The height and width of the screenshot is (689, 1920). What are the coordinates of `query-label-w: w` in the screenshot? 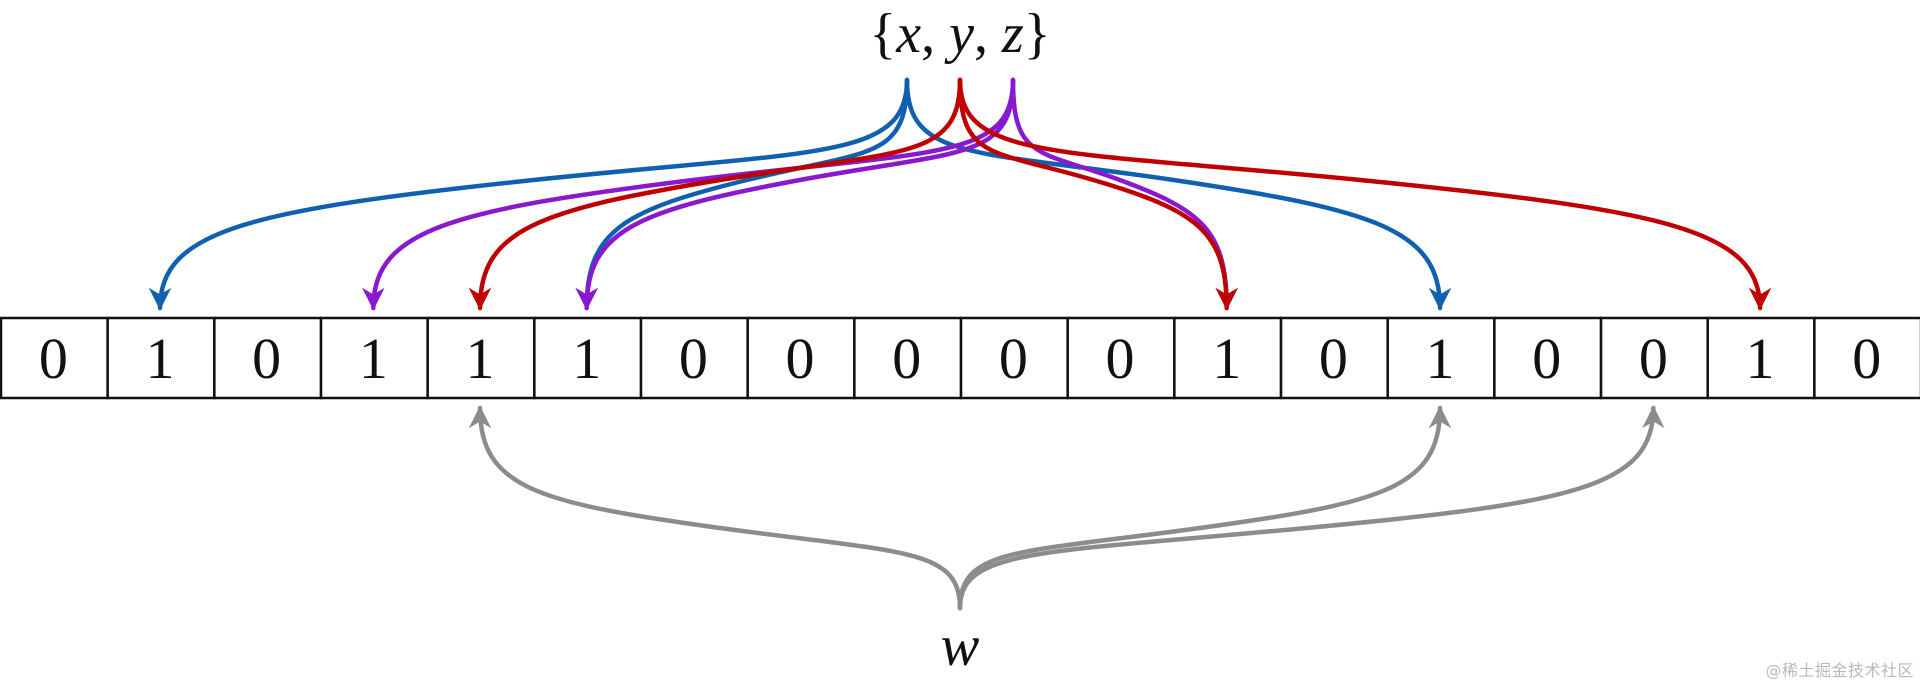 It's located at (960, 645).